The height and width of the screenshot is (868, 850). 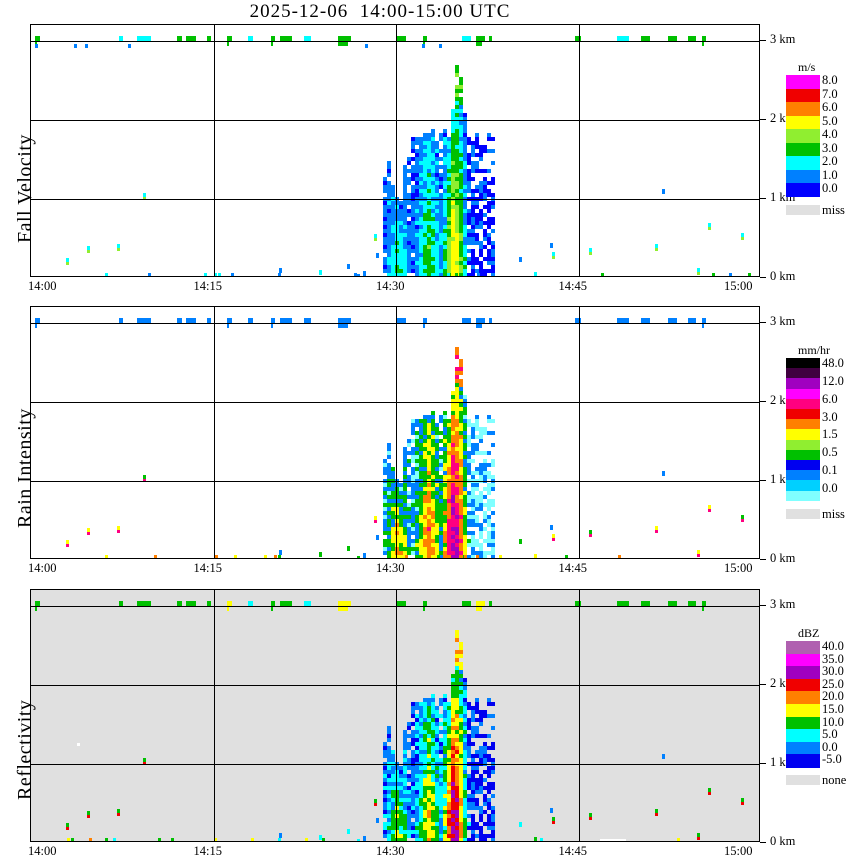 I want to click on colorbar-tick-label: 0.5, so click(x=830, y=452).